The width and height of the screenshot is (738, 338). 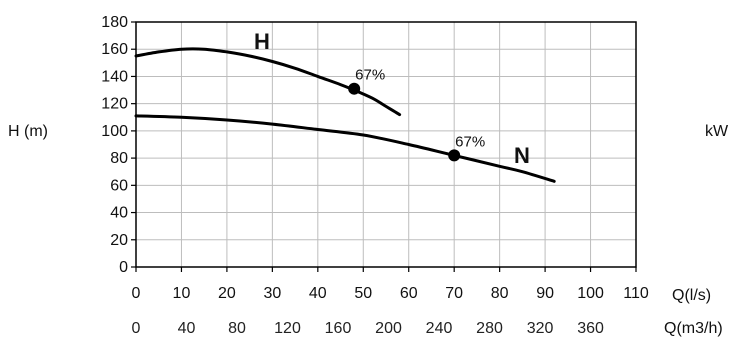 What do you see at coordinates (187, 328) in the screenshot?
I see `secondary-x-tick-label: 40` at bounding box center [187, 328].